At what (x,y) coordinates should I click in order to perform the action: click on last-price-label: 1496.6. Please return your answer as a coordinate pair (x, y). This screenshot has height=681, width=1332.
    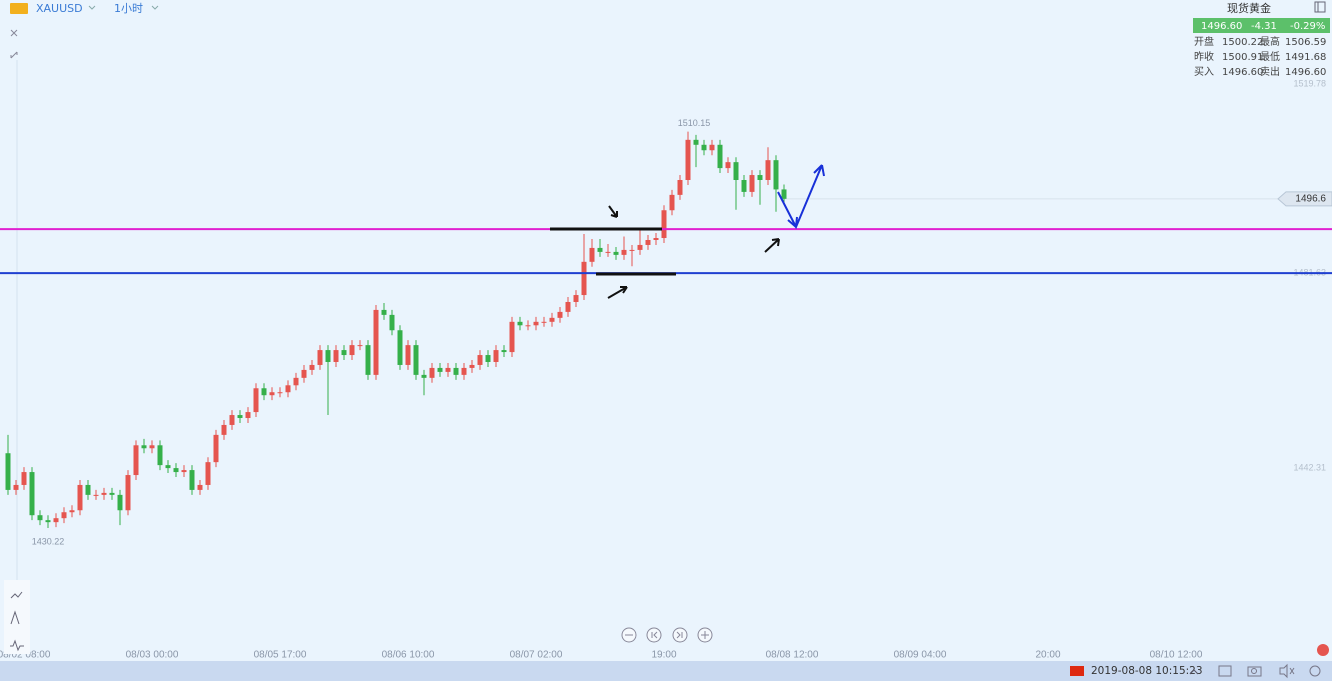
    Looking at the image, I should click on (1310, 198).